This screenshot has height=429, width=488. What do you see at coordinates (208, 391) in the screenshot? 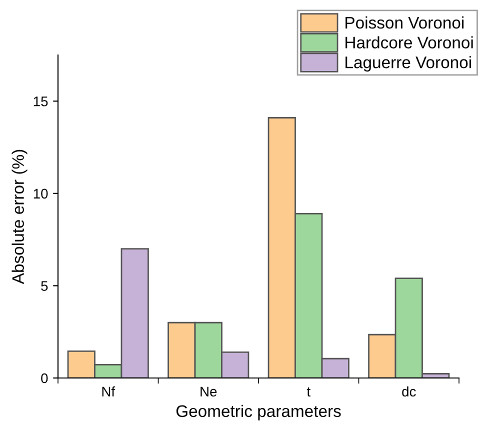
I see `x-tick-label: Ne` at bounding box center [208, 391].